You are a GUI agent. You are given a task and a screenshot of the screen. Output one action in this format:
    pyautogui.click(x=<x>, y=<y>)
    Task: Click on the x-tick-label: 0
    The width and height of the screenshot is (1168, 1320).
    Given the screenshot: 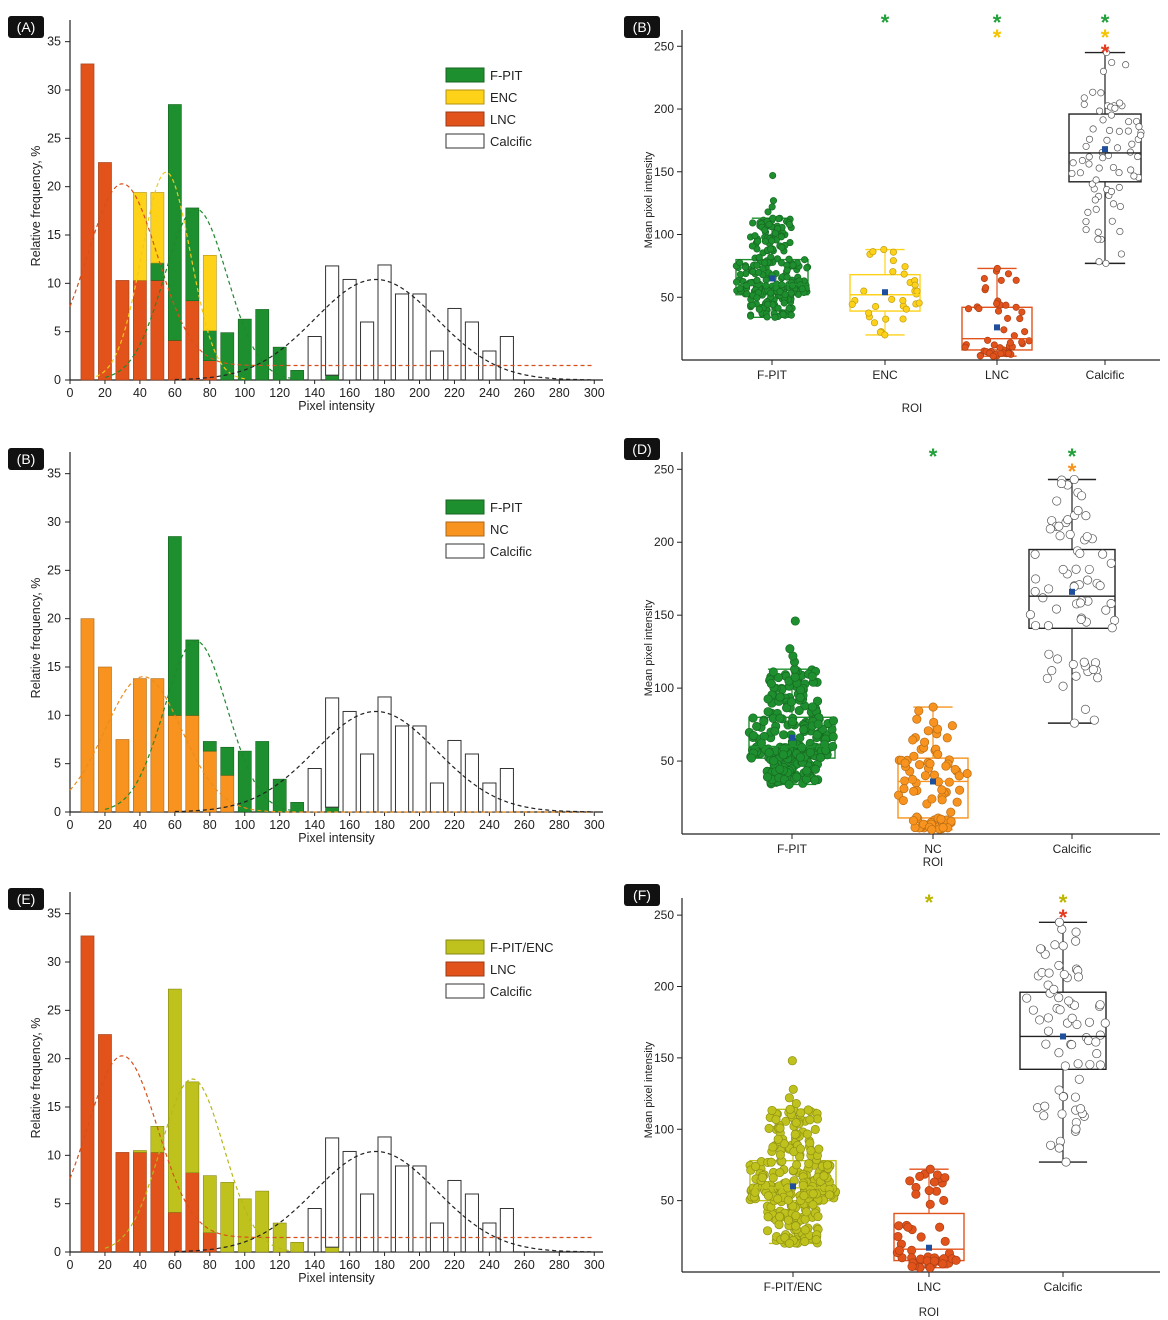 What is the action you would take?
    pyautogui.click(x=70, y=393)
    